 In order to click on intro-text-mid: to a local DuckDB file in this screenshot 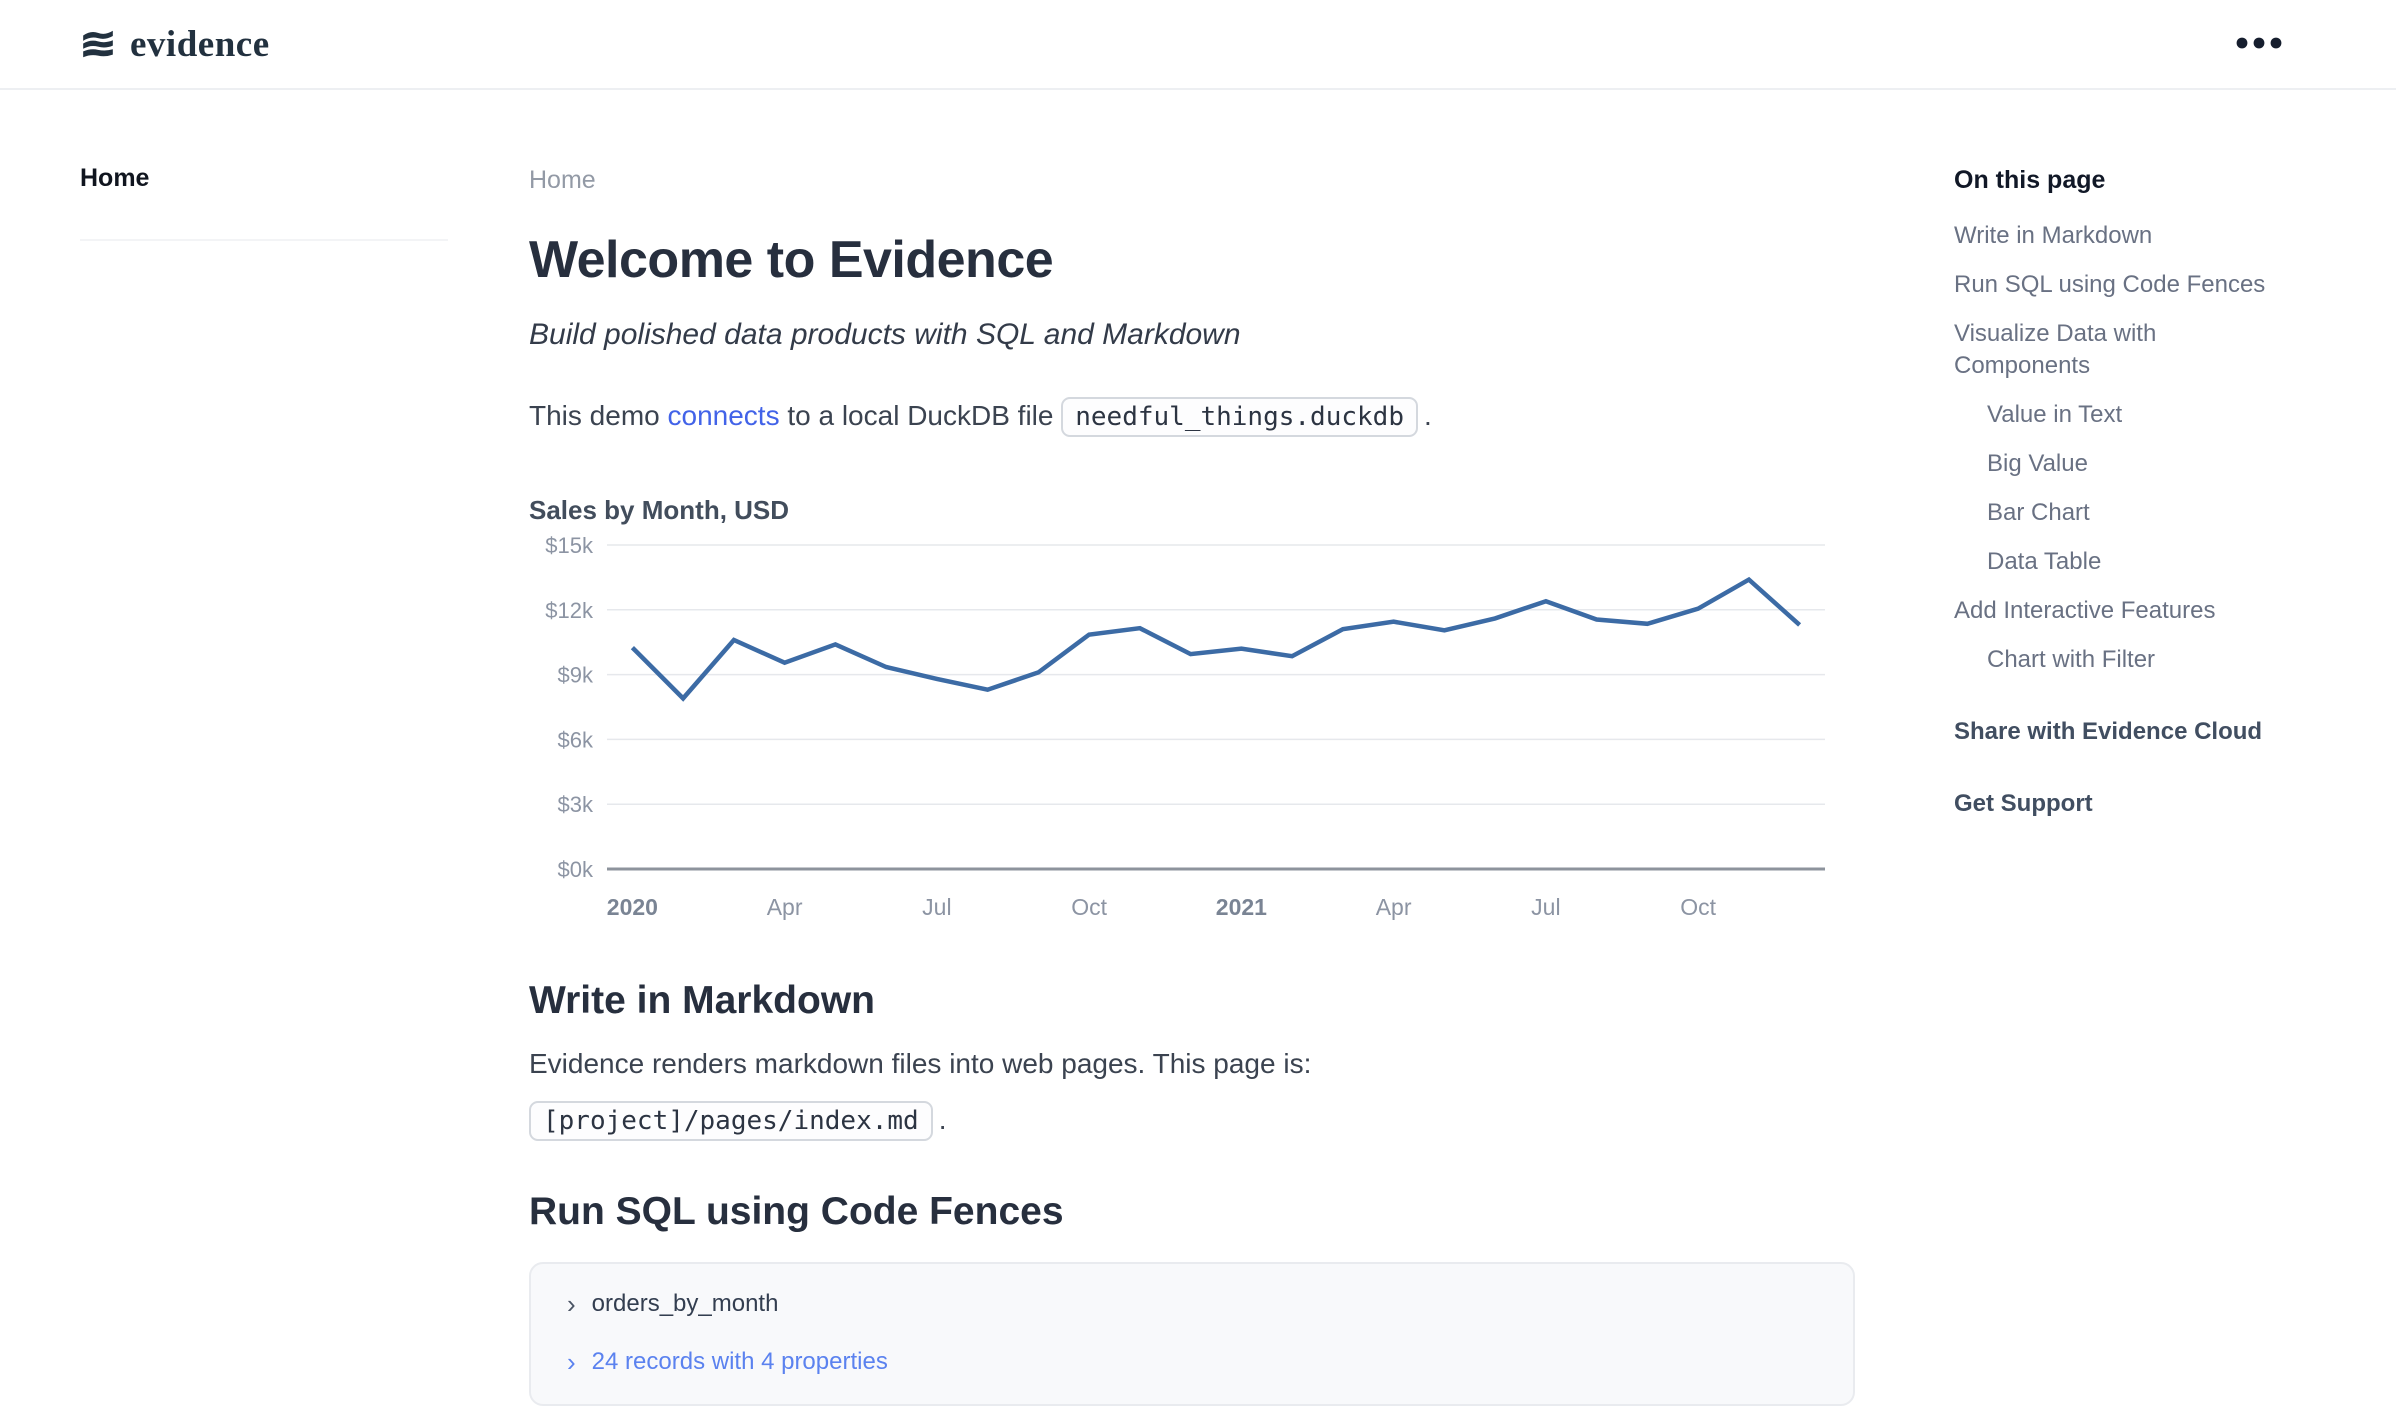, I will do `click(920, 415)`.